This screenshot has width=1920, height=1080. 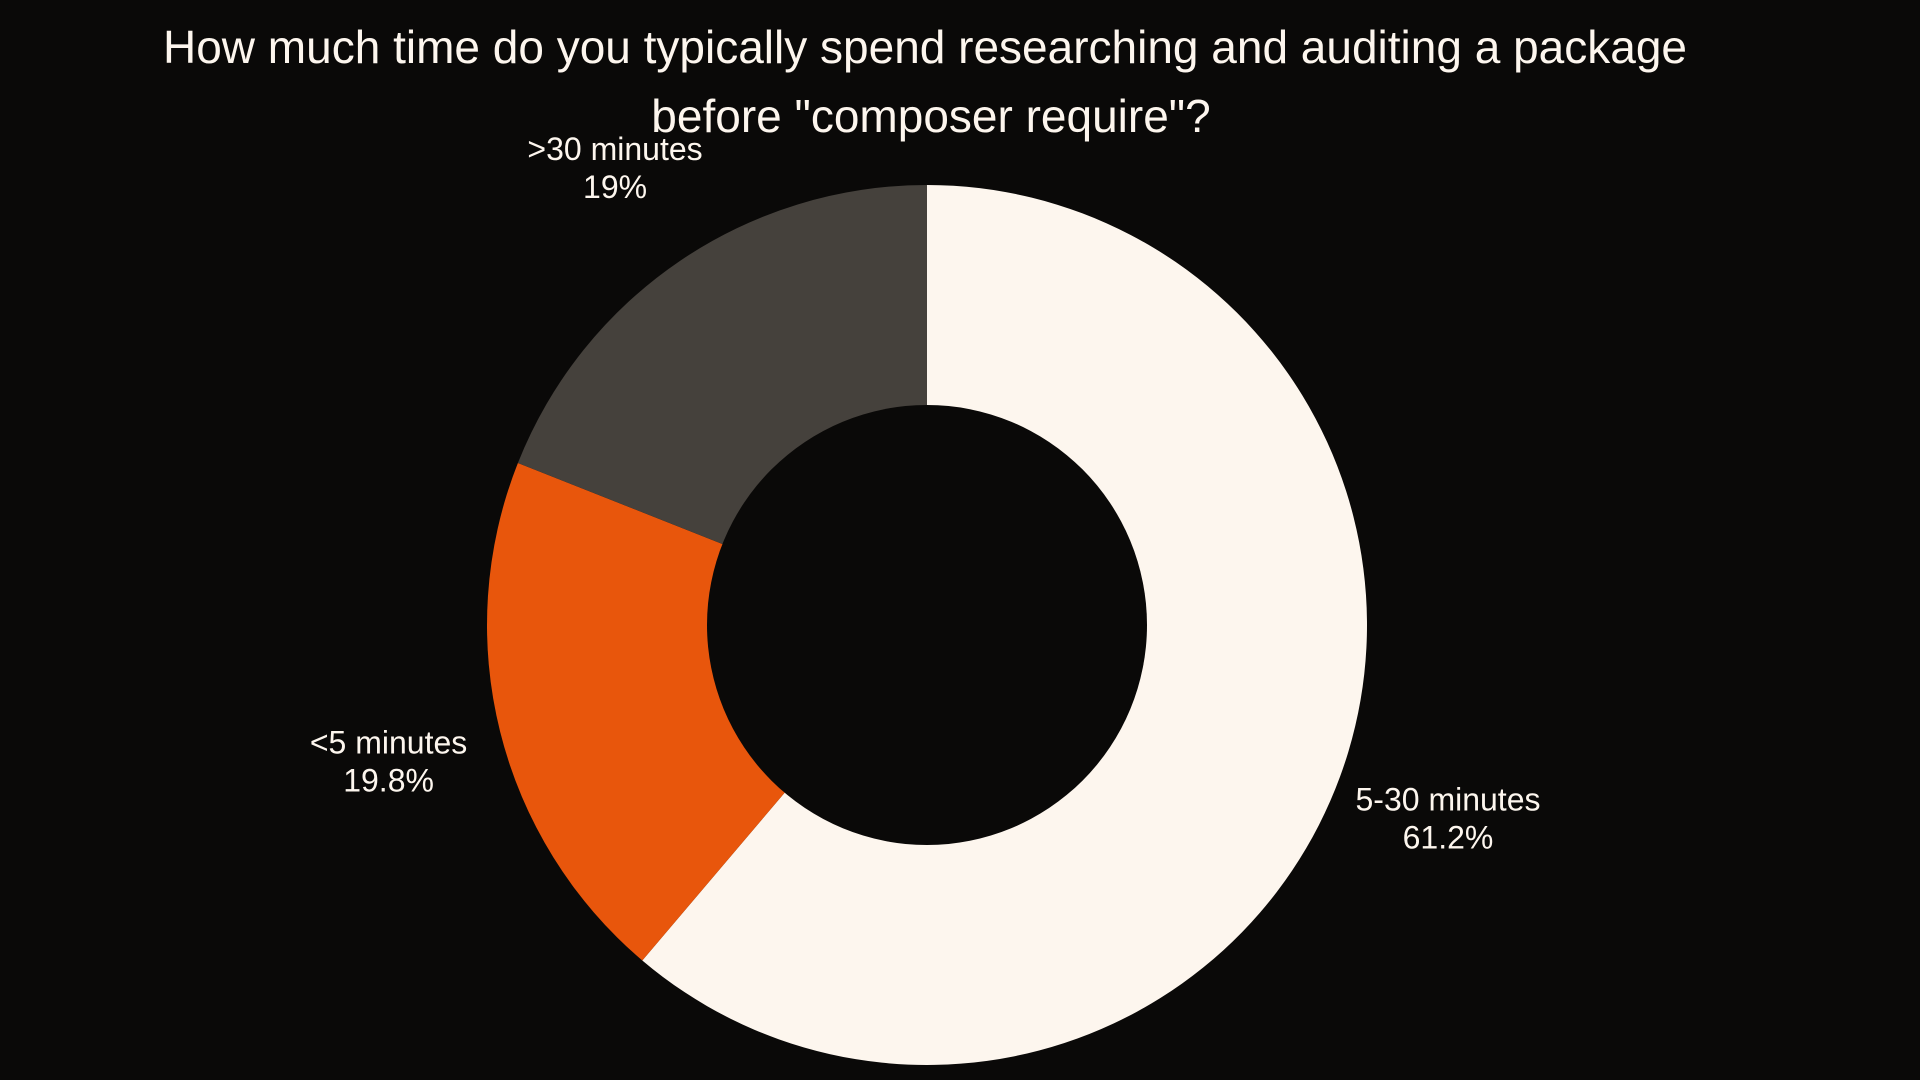 What do you see at coordinates (930, 116) in the screenshot?
I see `chart-title-line-2: before "composer require"?` at bounding box center [930, 116].